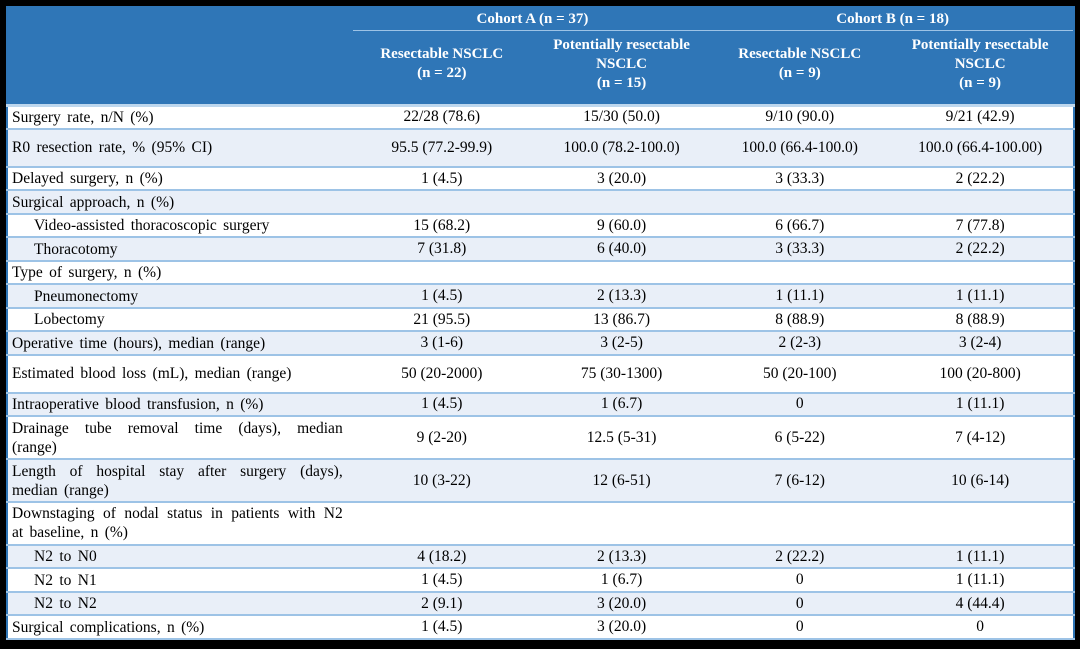 This screenshot has height=649, width=1080. Describe the element at coordinates (180, 148) in the screenshot. I see `row-label: R0 resection rate, % (95% CI)` at that location.